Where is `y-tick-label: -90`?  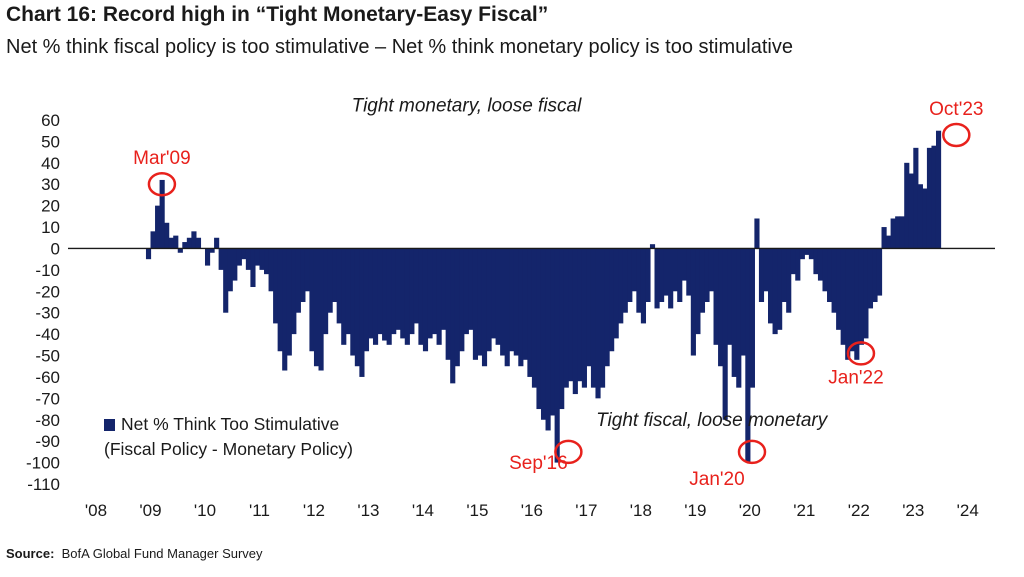 y-tick-label: -90 is located at coordinates (47, 441).